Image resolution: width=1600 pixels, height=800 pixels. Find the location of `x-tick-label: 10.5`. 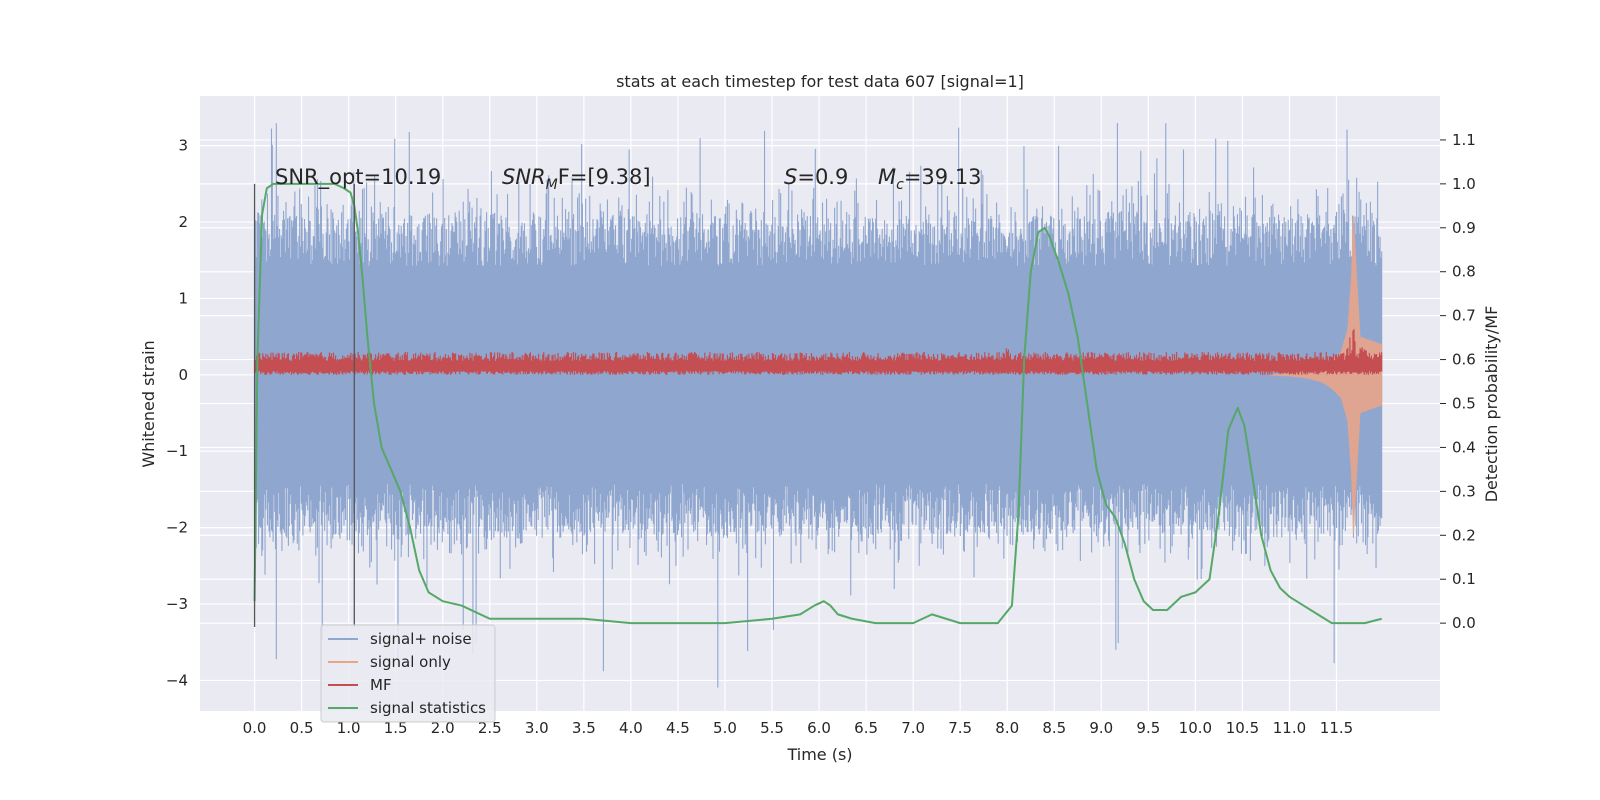

x-tick-label: 10.5 is located at coordinates (1242, 728).